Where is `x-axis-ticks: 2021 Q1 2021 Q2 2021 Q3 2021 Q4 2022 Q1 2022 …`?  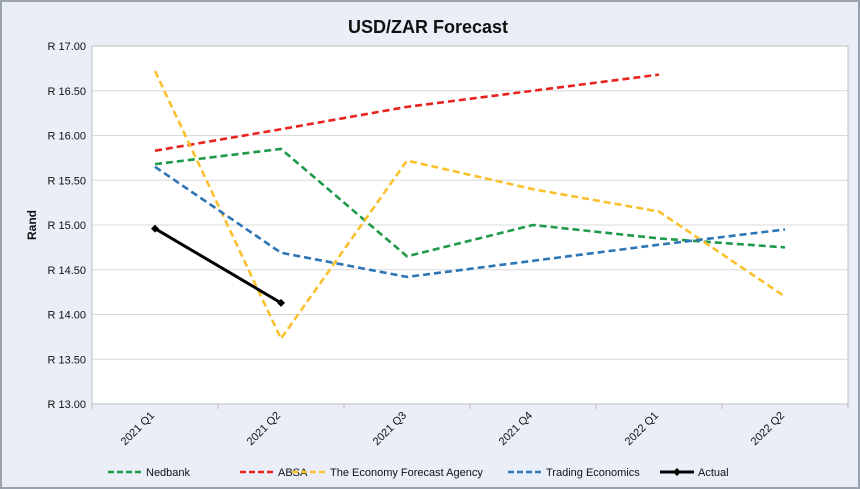 x-axis-ticks: 2021 Q1 2021 Q2 2021 Q3 2021 Q4 2022 Q1 2022 … is located at coordinates (470, 426).